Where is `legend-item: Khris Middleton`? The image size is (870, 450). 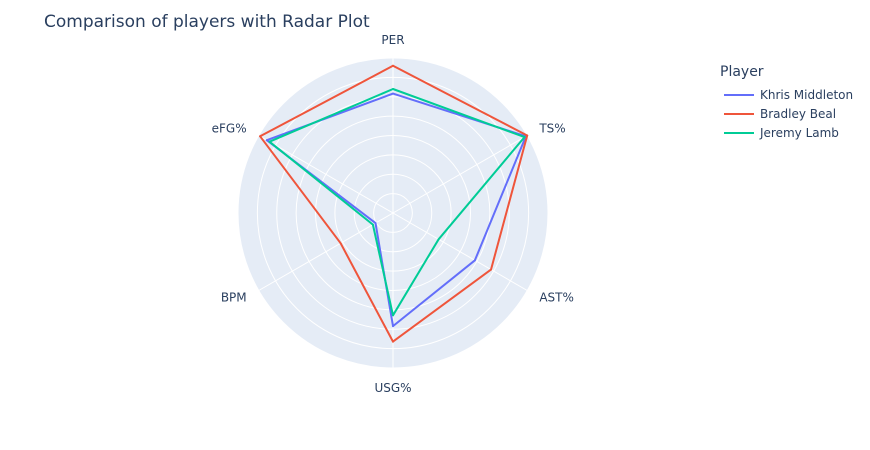 legend-item: Khris Middleton is located at coordinates (786, 94).